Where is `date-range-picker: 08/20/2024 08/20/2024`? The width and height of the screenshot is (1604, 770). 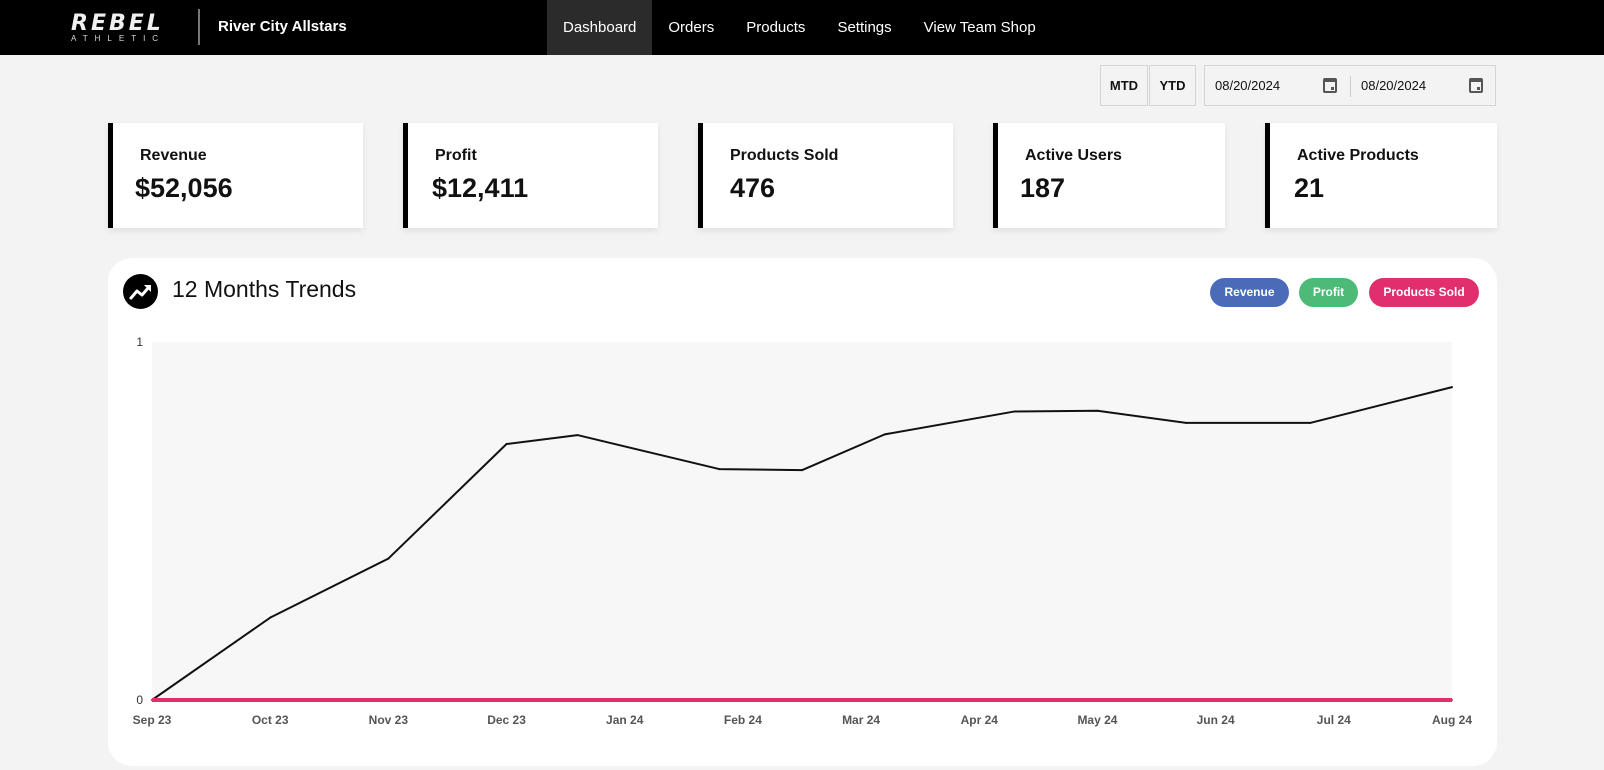
date-range-picker: 08/20/2024 08/20/2024 is located at coordinates (1350, 85).